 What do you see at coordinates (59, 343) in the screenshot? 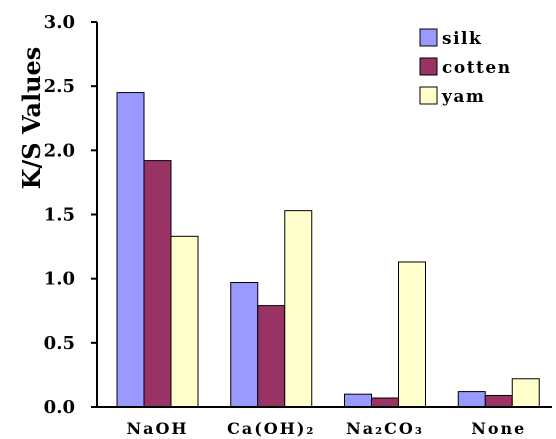
I see `y-tick-label: 0.5` at bounding box center [59, 343].